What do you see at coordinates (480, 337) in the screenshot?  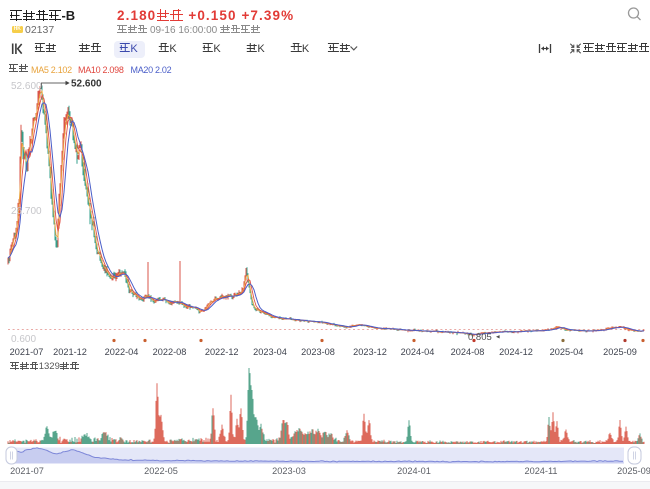 I see `svg-text: 0.805` at bounding box center [480, 337].